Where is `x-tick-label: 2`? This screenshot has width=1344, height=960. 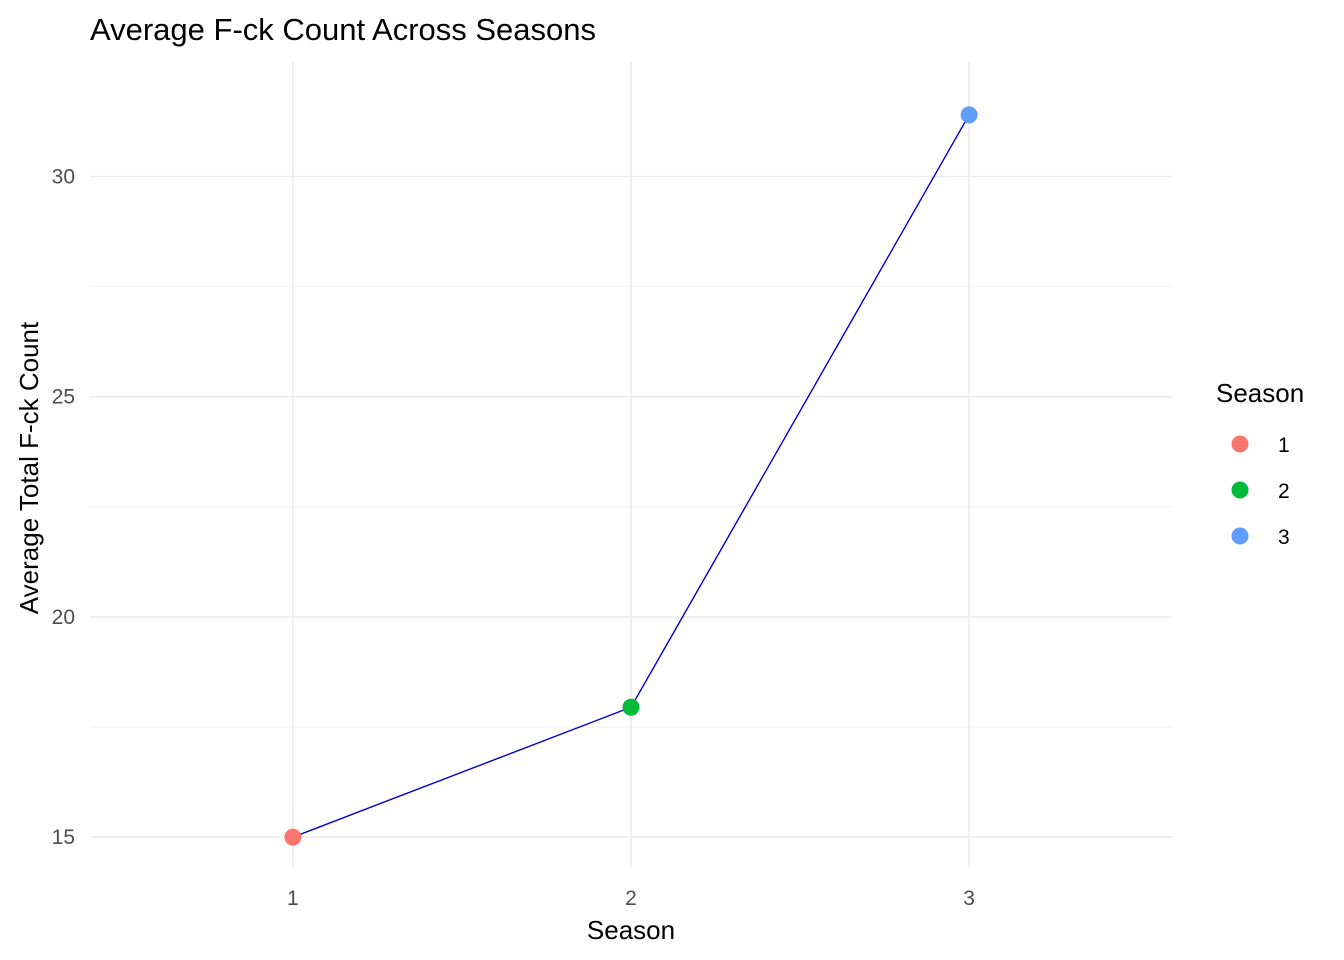
x-tick-label: 2 is located at coordinates (631, 898).